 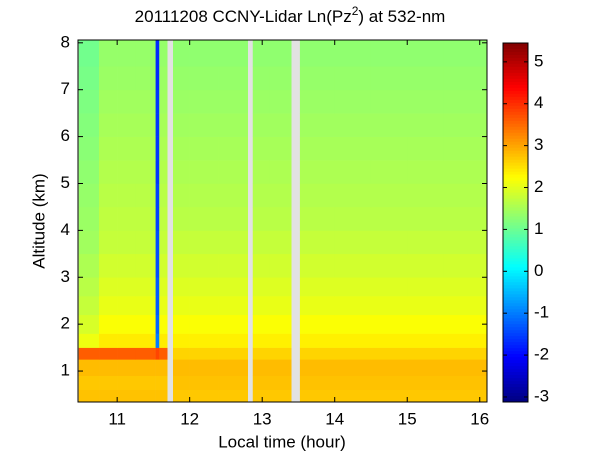 What do you see at coordinates (65, 135) in the screenshot?
I see `y-tick-label: 6` at bounding box center [65, 135].